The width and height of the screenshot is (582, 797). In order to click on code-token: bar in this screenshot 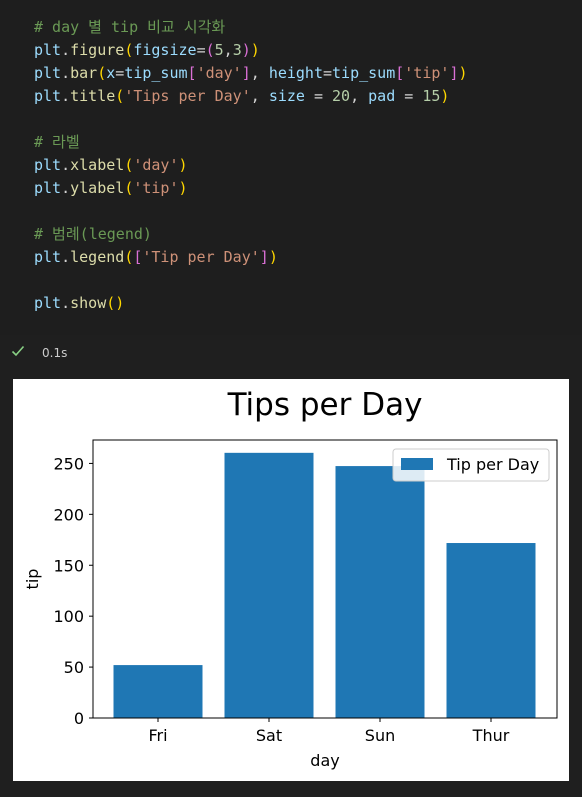, I will do `click(84, 73)`.